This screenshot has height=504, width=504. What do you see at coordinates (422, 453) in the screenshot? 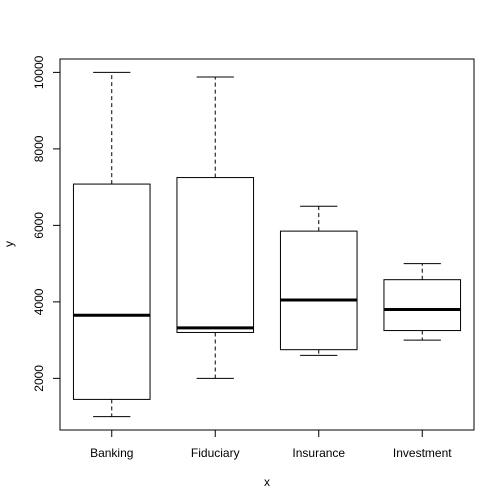
I see `x-tick-label-investment: Investment` at bounding box center [422, 453].